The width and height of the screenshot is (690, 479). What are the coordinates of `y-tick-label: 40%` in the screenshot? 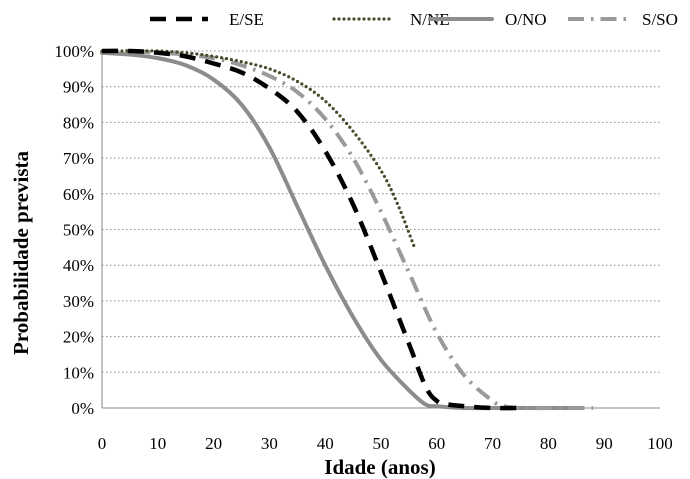 It's located at (78, 265).